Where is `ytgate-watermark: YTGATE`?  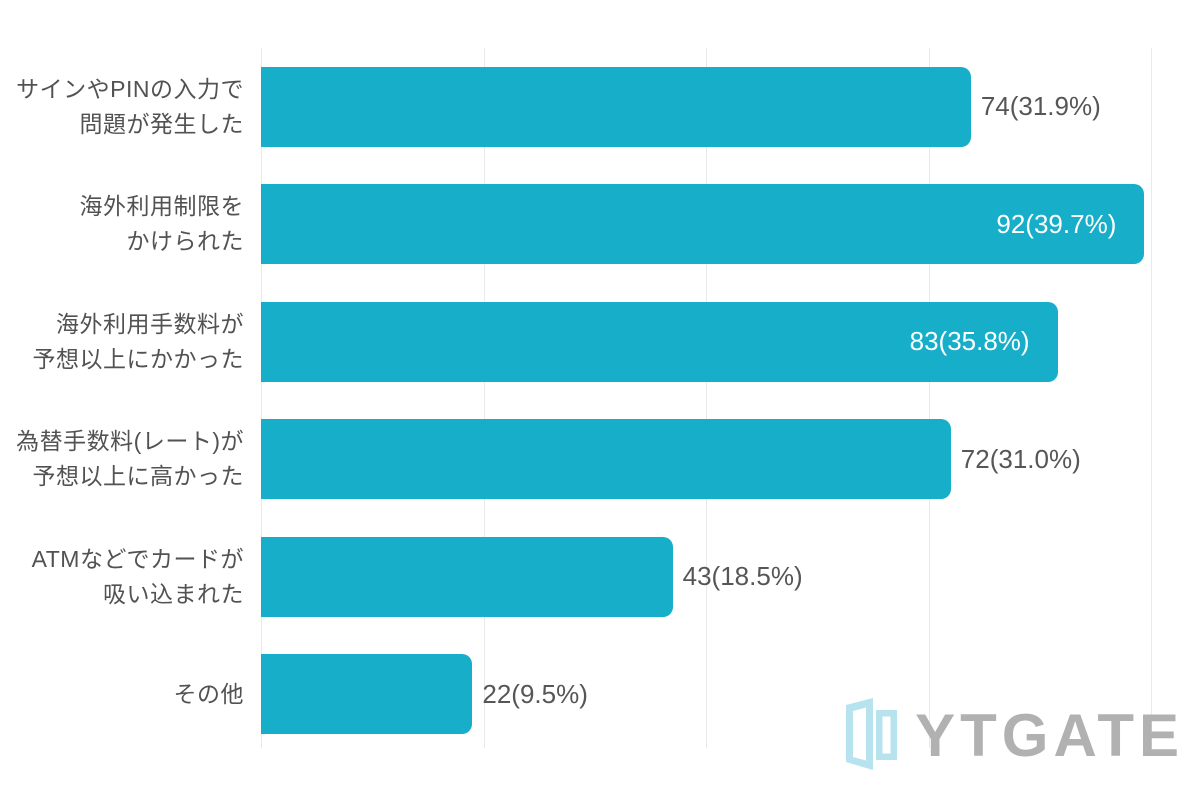 ytgate-watermark: YTGATE is located at coordinates (1013, 735).